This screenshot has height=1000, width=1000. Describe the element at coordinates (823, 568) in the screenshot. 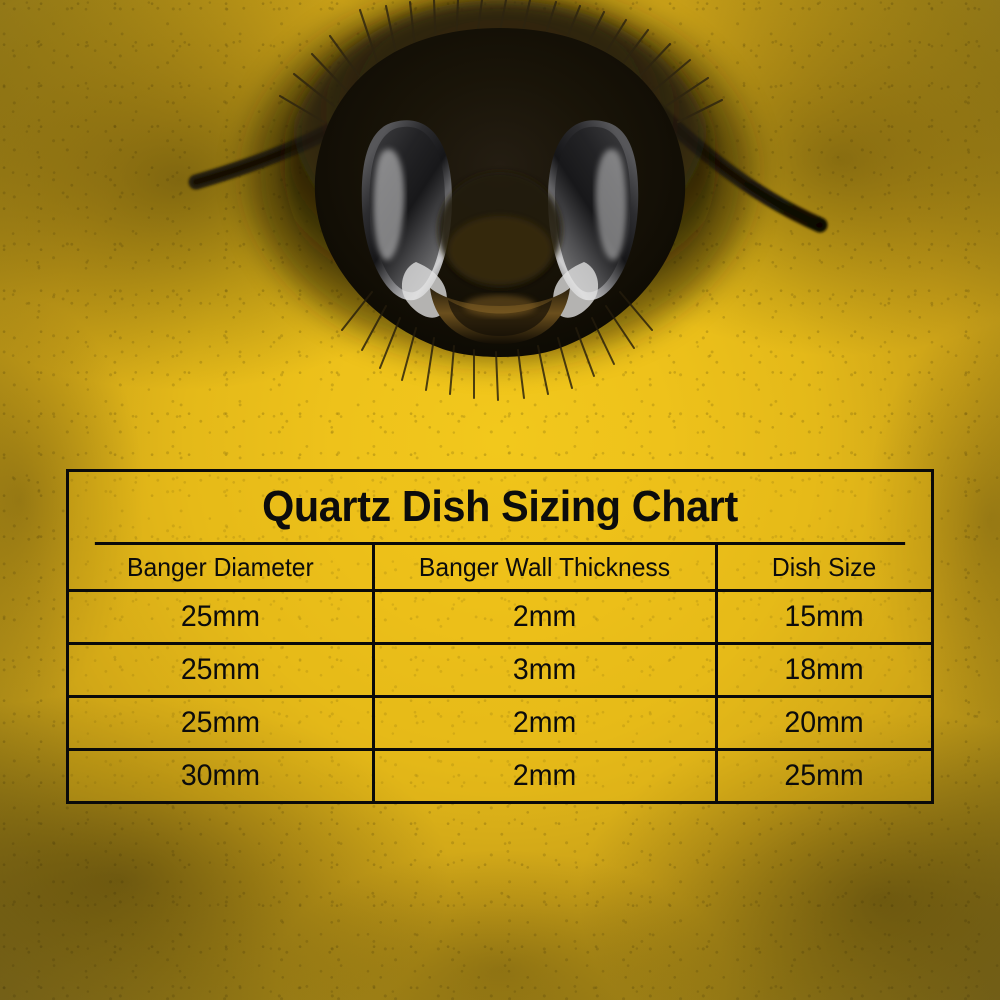

I see `column-header-dish-size: Dish Size` at that location.